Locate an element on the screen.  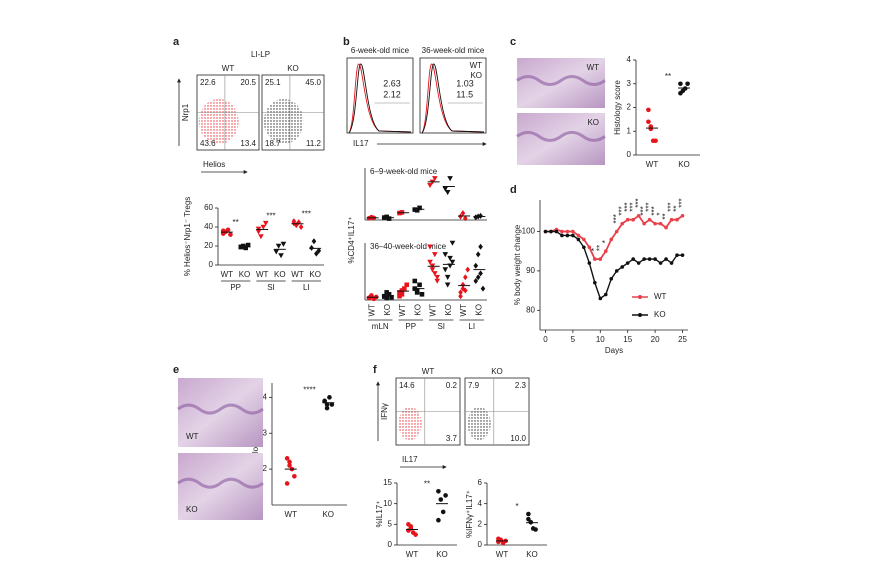
panel-title: 6-week-old mice is located at coordinates (380, 50).